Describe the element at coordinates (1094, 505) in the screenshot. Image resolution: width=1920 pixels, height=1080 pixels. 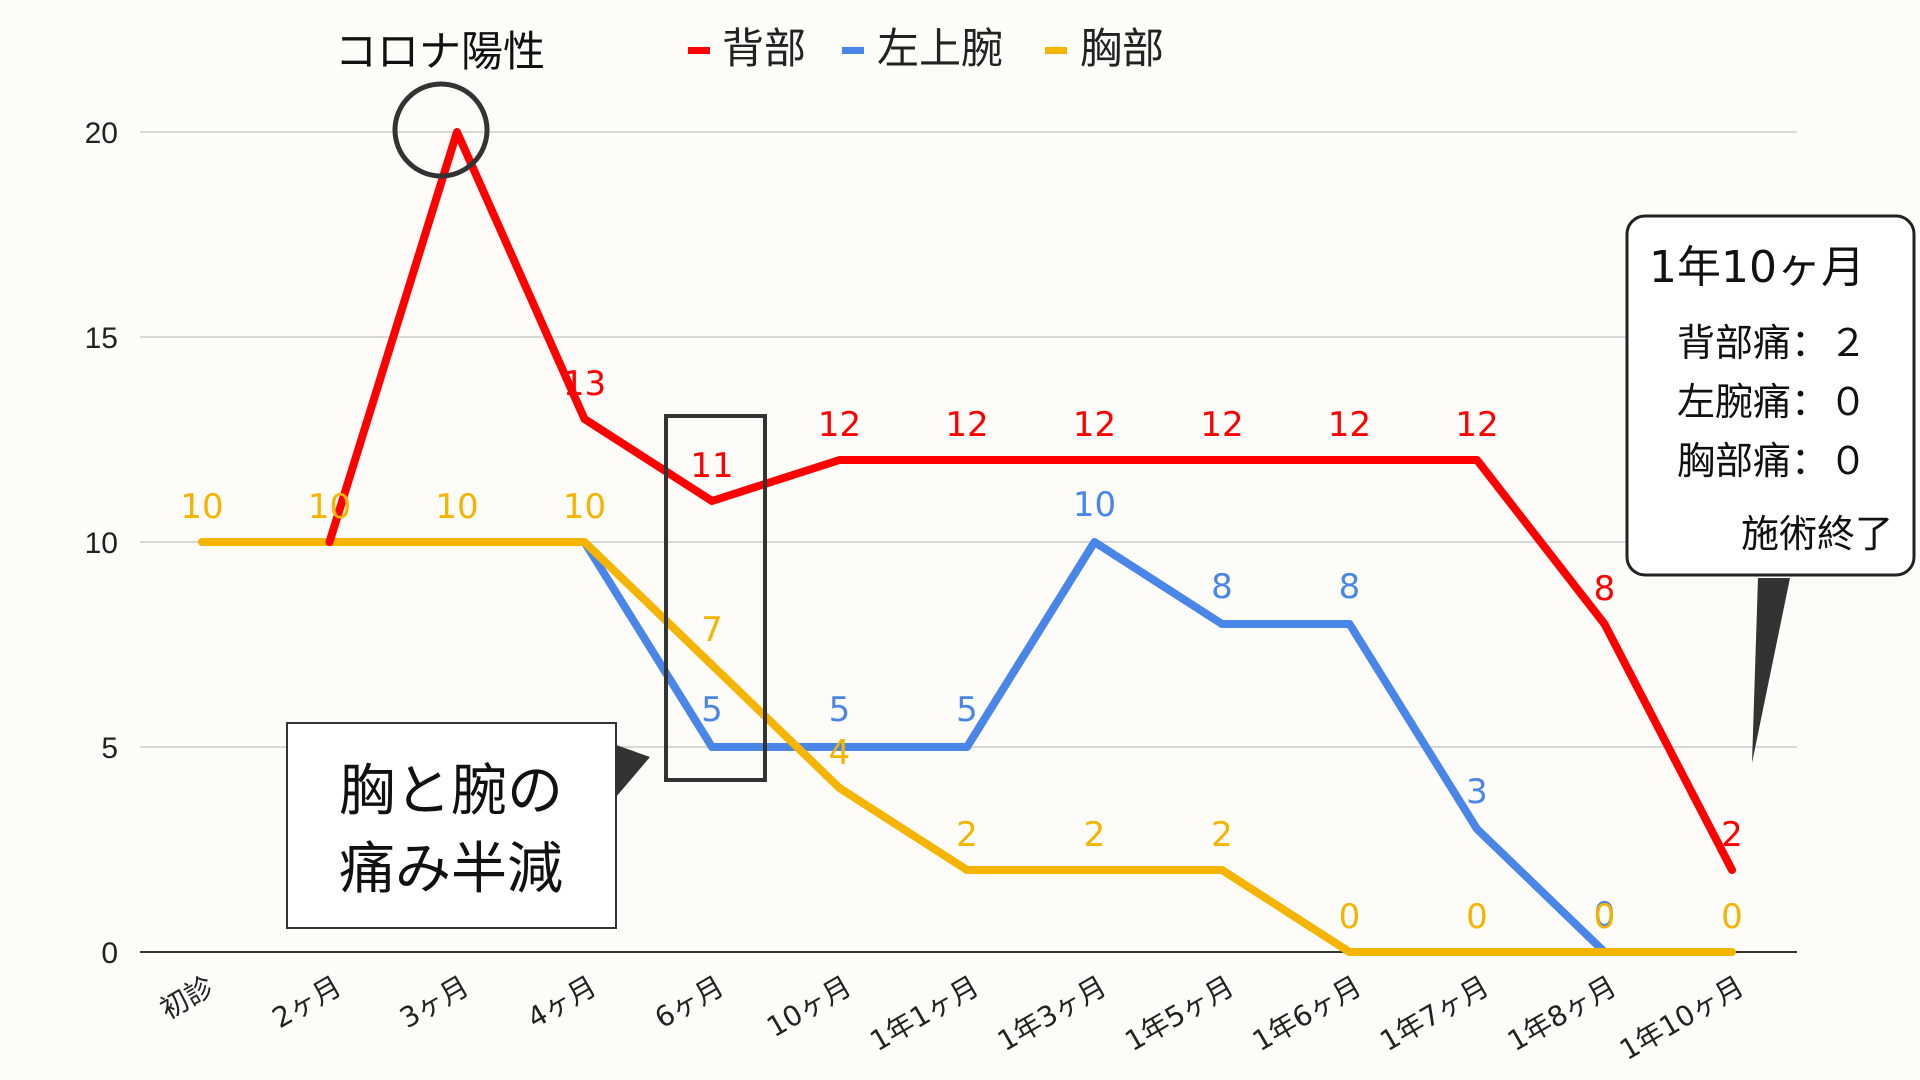
I see `data-label-左上腕: 10` at that location.